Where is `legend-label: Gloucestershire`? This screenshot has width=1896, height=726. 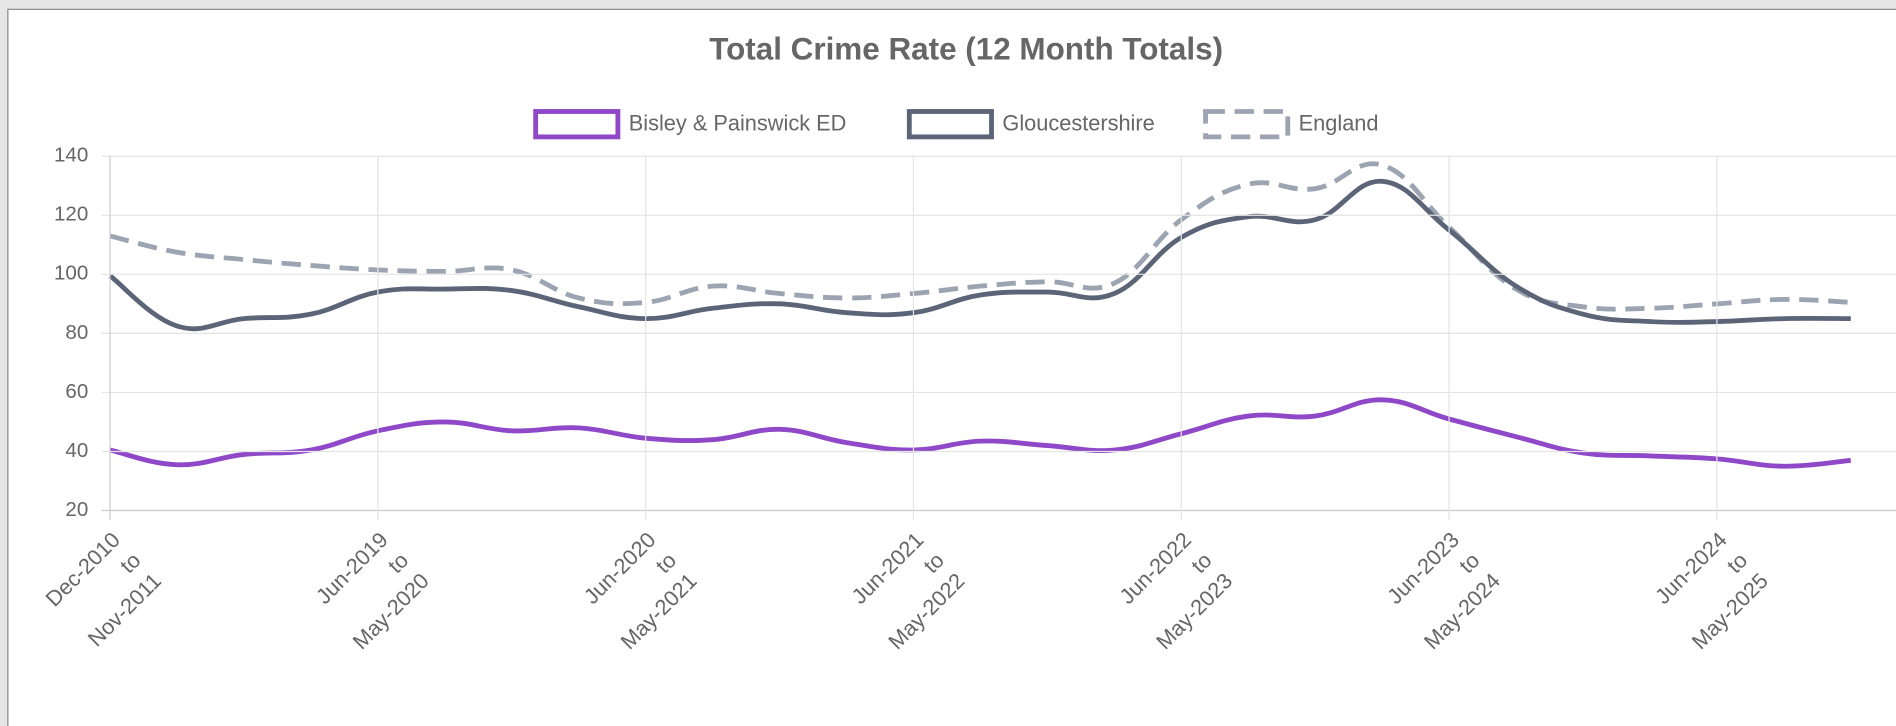 legend-label: Gloucestershire is located at coordinates (1078, 123).